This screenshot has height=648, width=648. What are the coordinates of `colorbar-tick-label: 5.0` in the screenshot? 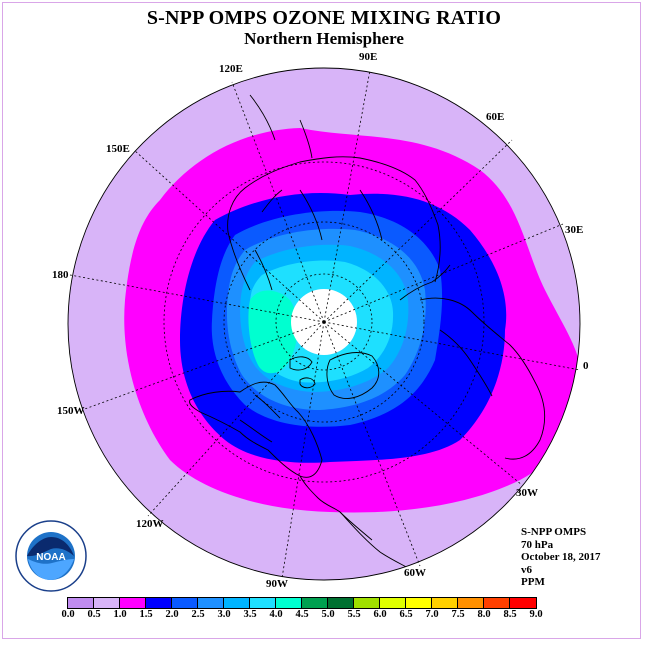 It's located at (328, 614).